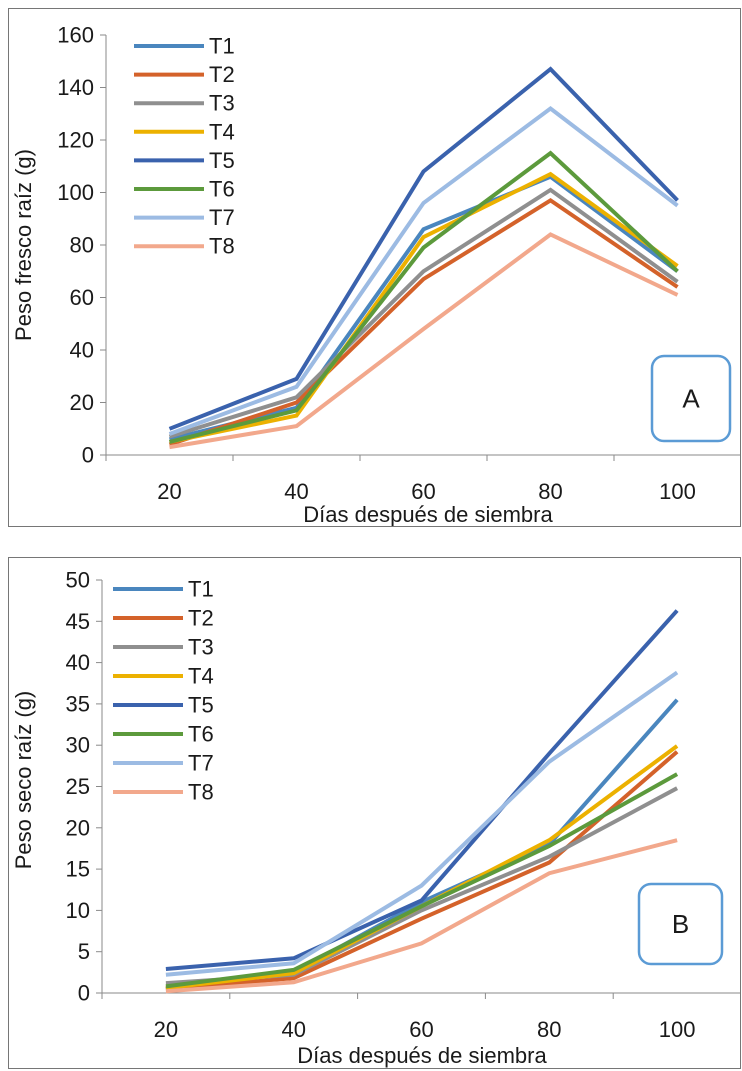  I want to click on y-tick-label: 10, so click(78, 910).